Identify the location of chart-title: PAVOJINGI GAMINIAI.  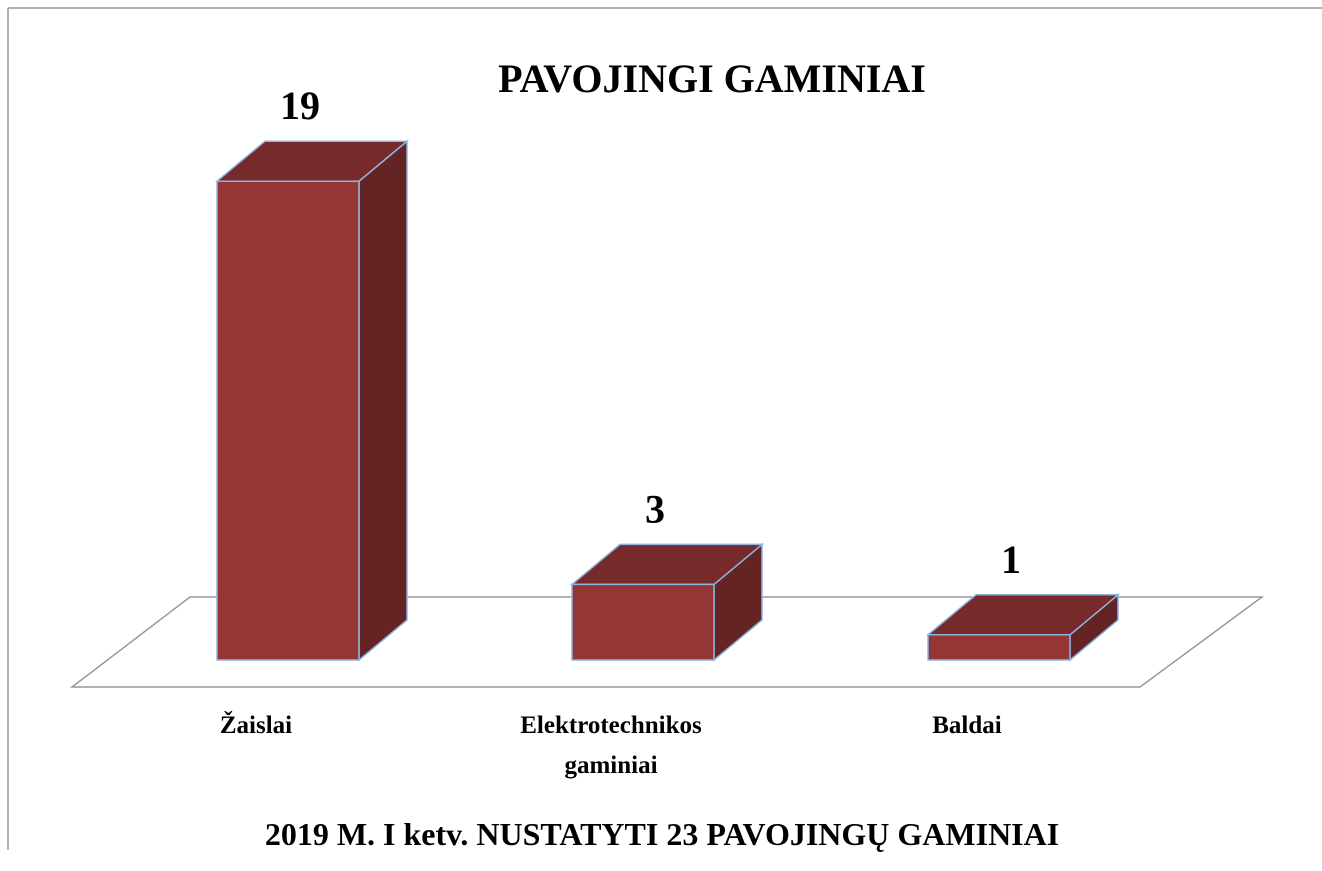
(712, 78).